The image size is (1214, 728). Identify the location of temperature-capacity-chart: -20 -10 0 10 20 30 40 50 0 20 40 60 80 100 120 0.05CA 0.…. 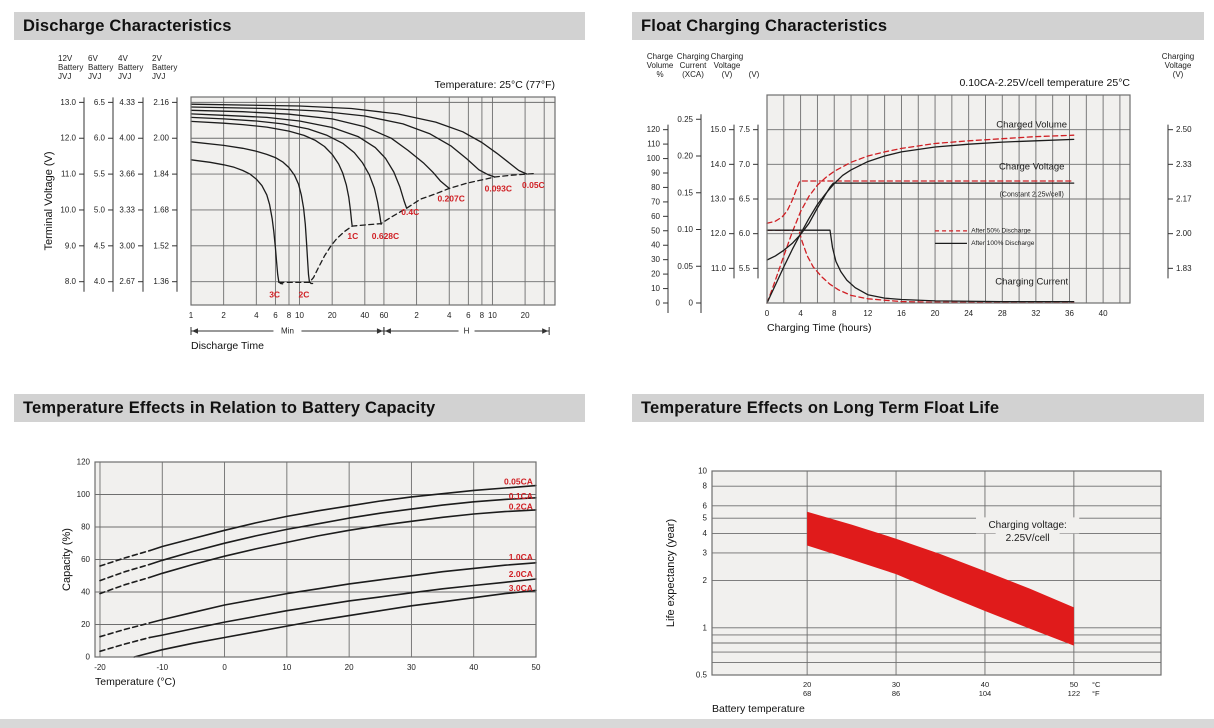
(301, 573).